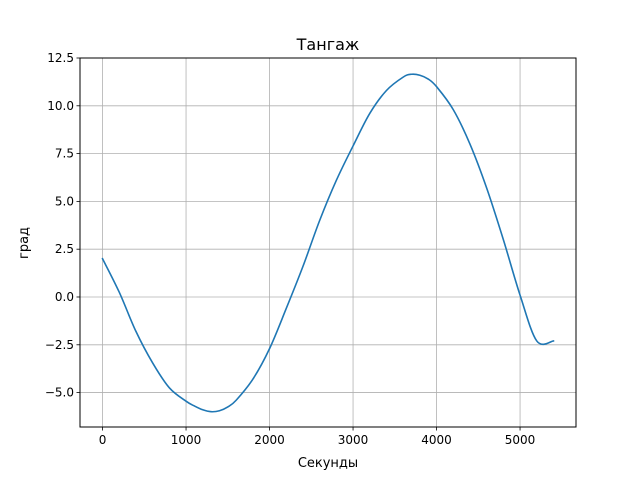 The height and width of the screenshot is (480, 640). What do you see at coordinates (62, 225) in the screenshot?
I see `y-axis: −5.0 −2.5 0.0 2.5 5.0 7.5 10.0 12.5` at bounding box center [62, 225].